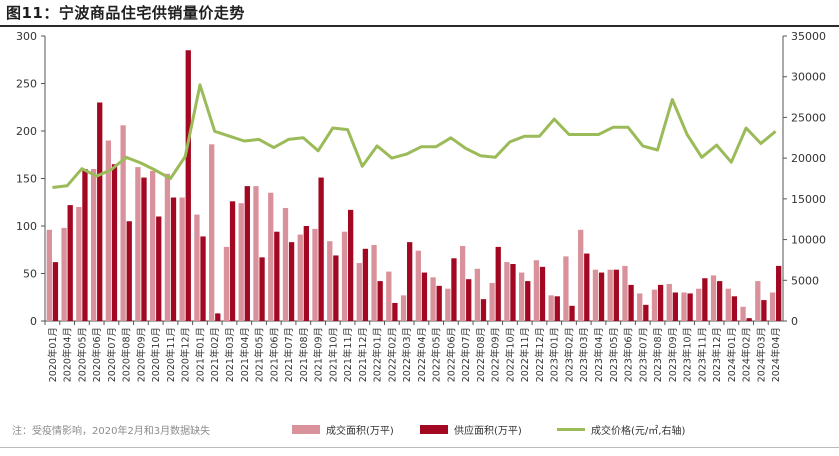 The image size is (839, 456). Describe the element at coordinates (186, 354) in the screenshot. I see `x-tick-label: 2020年12月` at that location.